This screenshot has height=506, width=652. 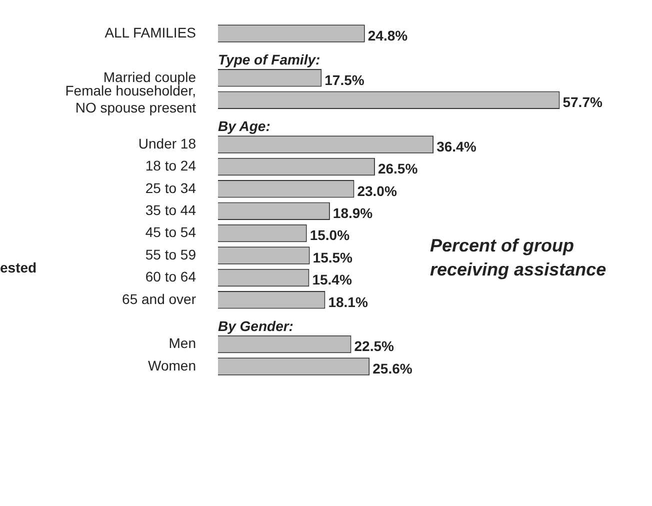 What do you see at coordinates (244, 126) in the screenshot?
I see `annotation: By Age:` at bounding box center [244, 126].